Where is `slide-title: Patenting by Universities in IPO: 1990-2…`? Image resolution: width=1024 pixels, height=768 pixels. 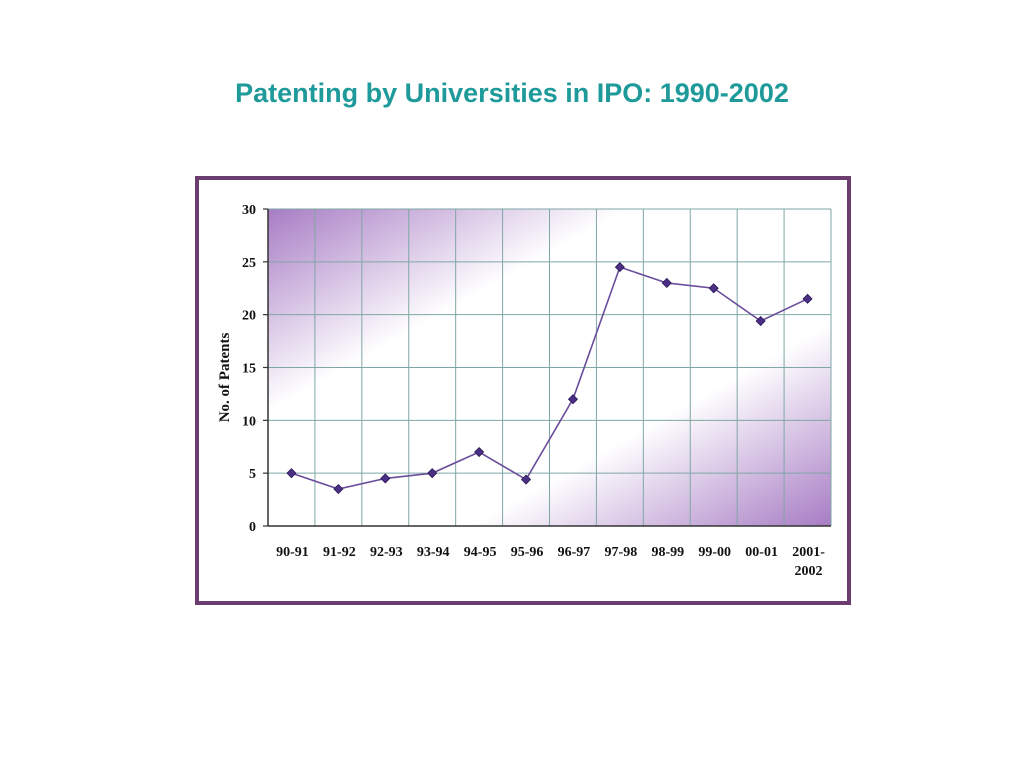
slide-title: Patenting by Universities in IPO: 1990-2… is located at coordinates (512, 93).